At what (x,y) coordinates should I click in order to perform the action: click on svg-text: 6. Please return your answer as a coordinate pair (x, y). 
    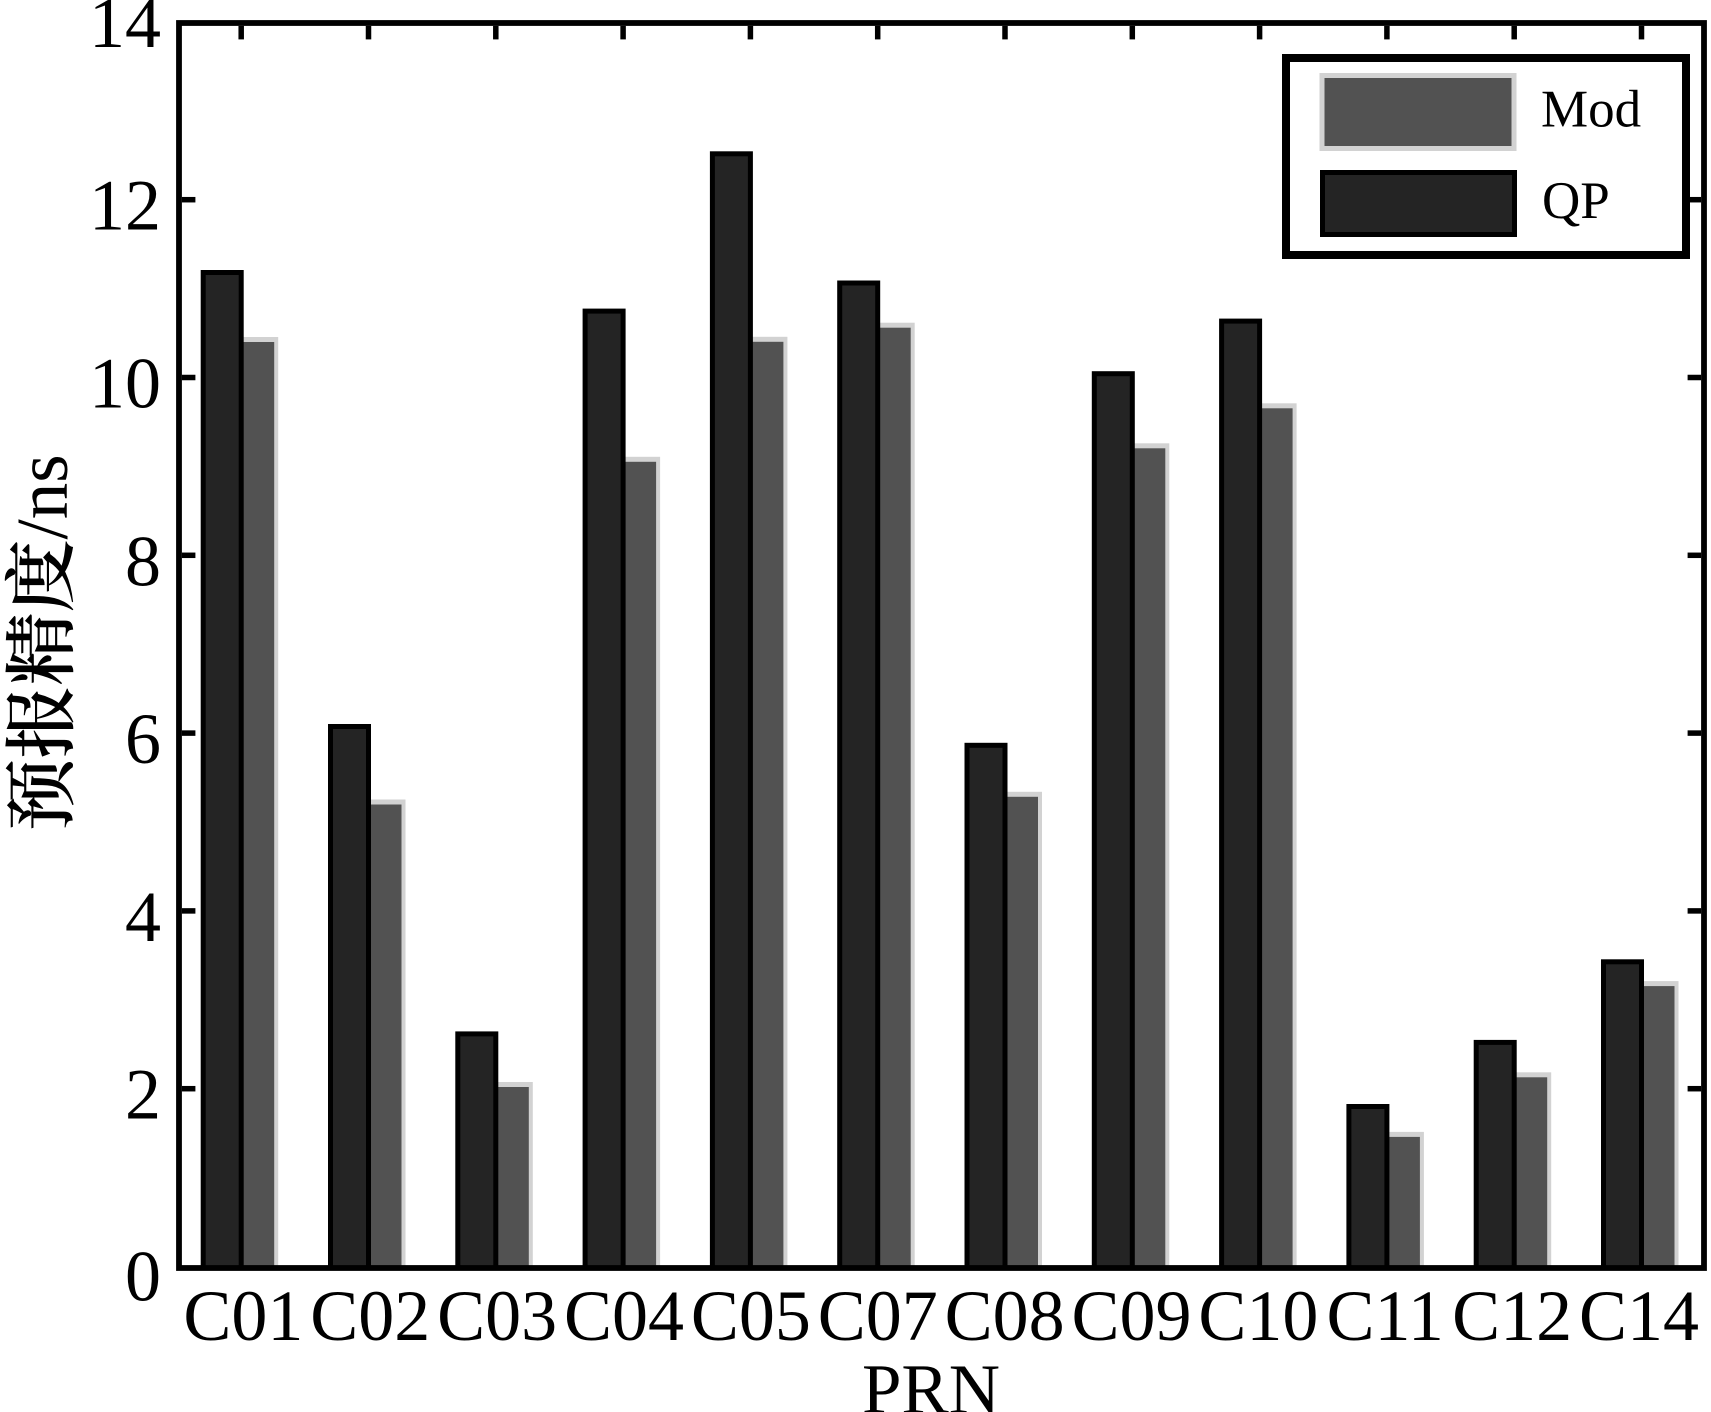
    Looking at the image, I should click on (143, 739).